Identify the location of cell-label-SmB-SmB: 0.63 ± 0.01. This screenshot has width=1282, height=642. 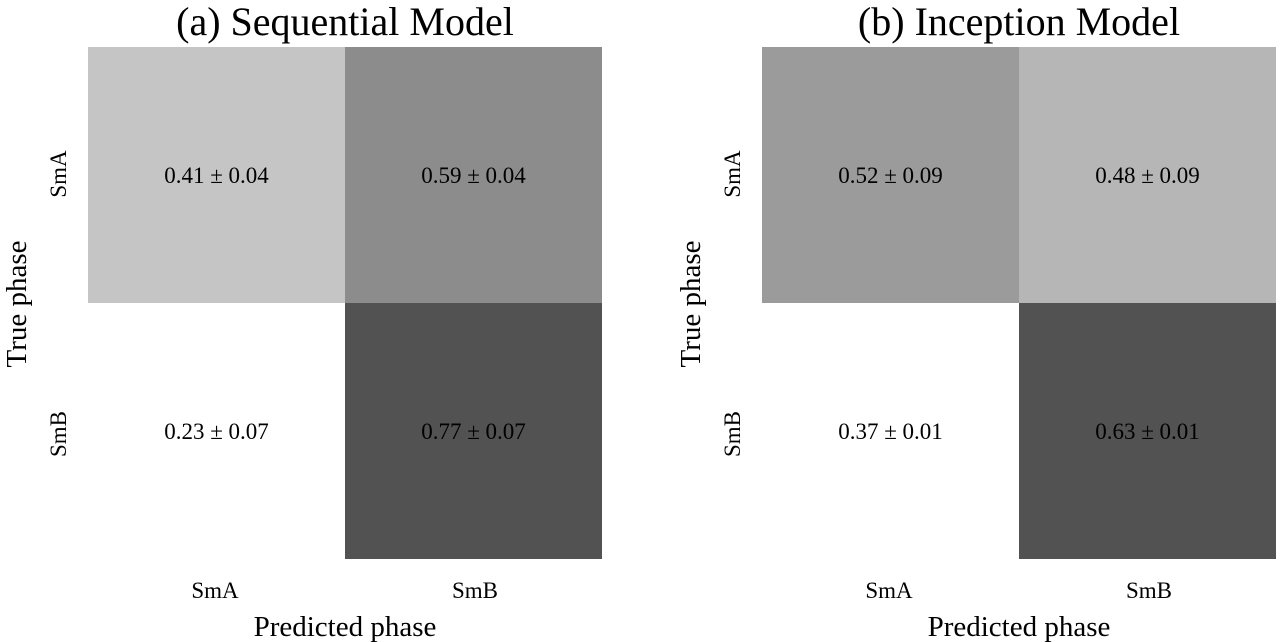
(1147, 431).